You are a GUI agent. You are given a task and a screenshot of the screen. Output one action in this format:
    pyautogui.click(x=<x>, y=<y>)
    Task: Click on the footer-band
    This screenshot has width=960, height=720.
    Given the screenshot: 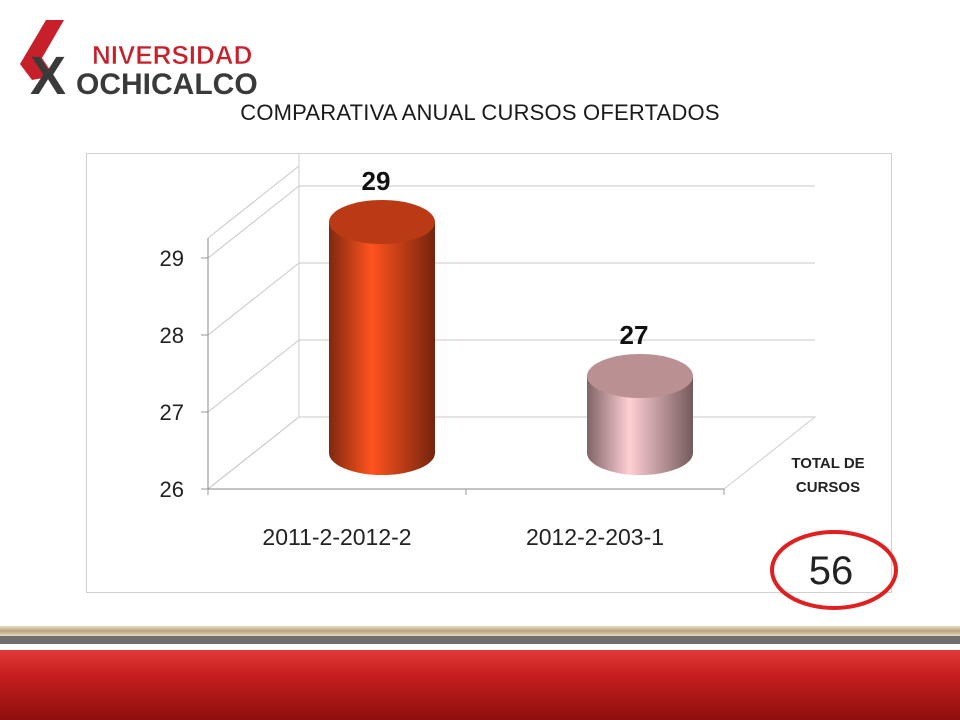 What is the action you would take?
    pyautogui.click(x=480, y=673)
    